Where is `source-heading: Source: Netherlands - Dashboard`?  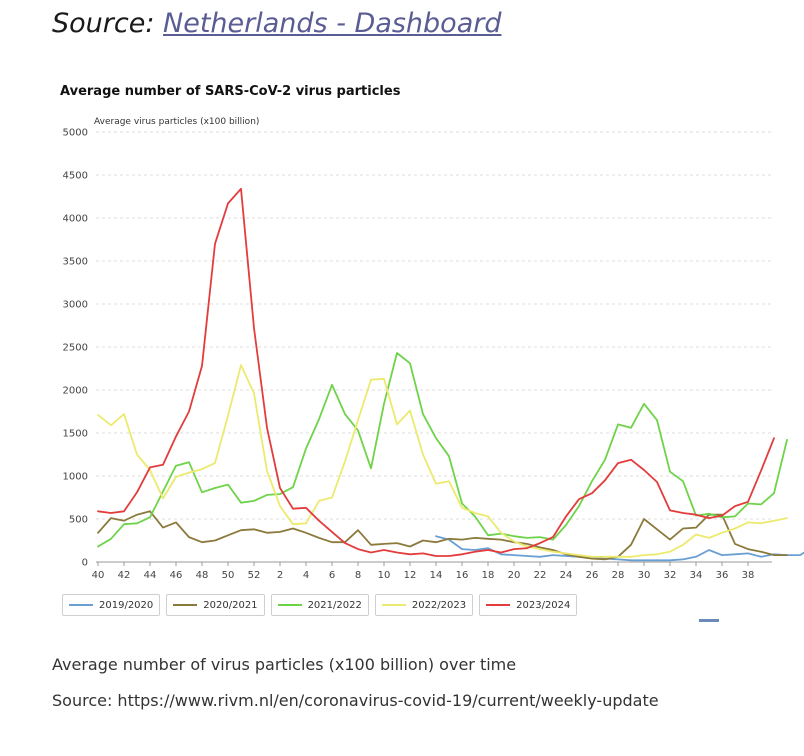 source-heading: Source: Netherlands - Dashboard is located at coordinates (276, 23).